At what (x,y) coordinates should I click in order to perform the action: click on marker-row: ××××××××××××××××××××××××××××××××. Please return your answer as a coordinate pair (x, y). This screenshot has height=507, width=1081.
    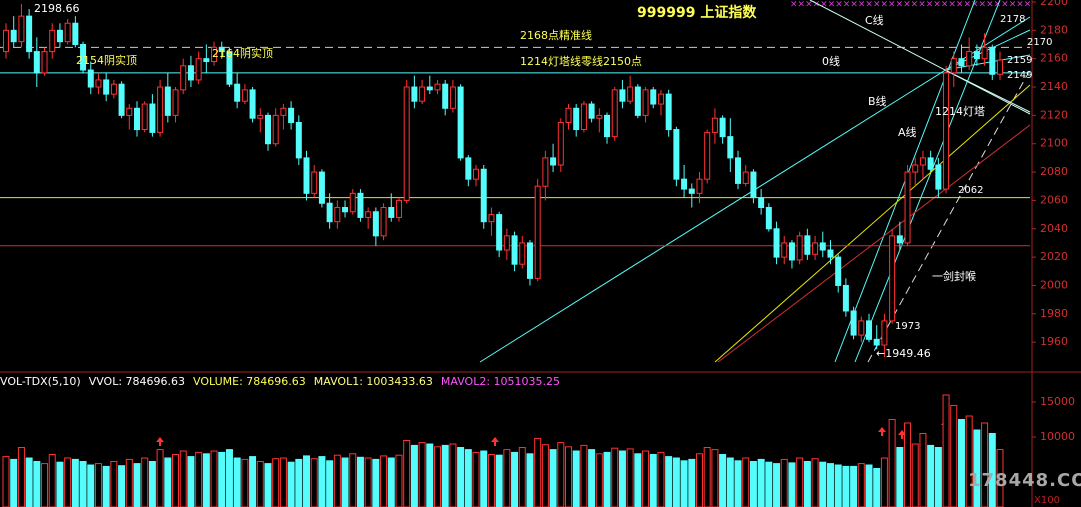
    Looking at the image, I should click on (910, 5).